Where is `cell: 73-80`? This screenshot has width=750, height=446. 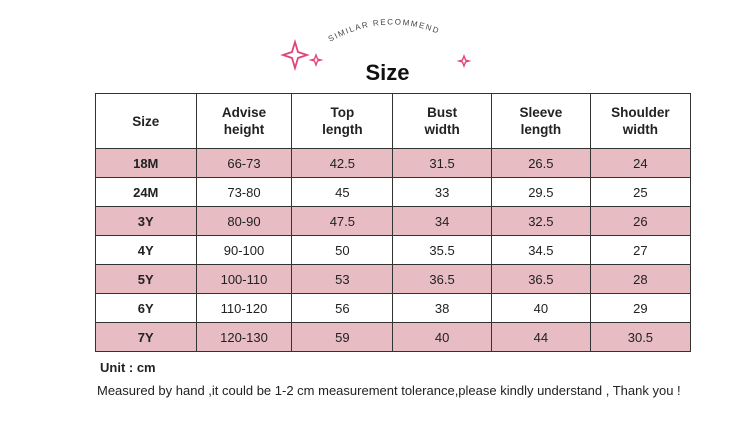
cell: 73-80 is located at coordinates (244, 192).